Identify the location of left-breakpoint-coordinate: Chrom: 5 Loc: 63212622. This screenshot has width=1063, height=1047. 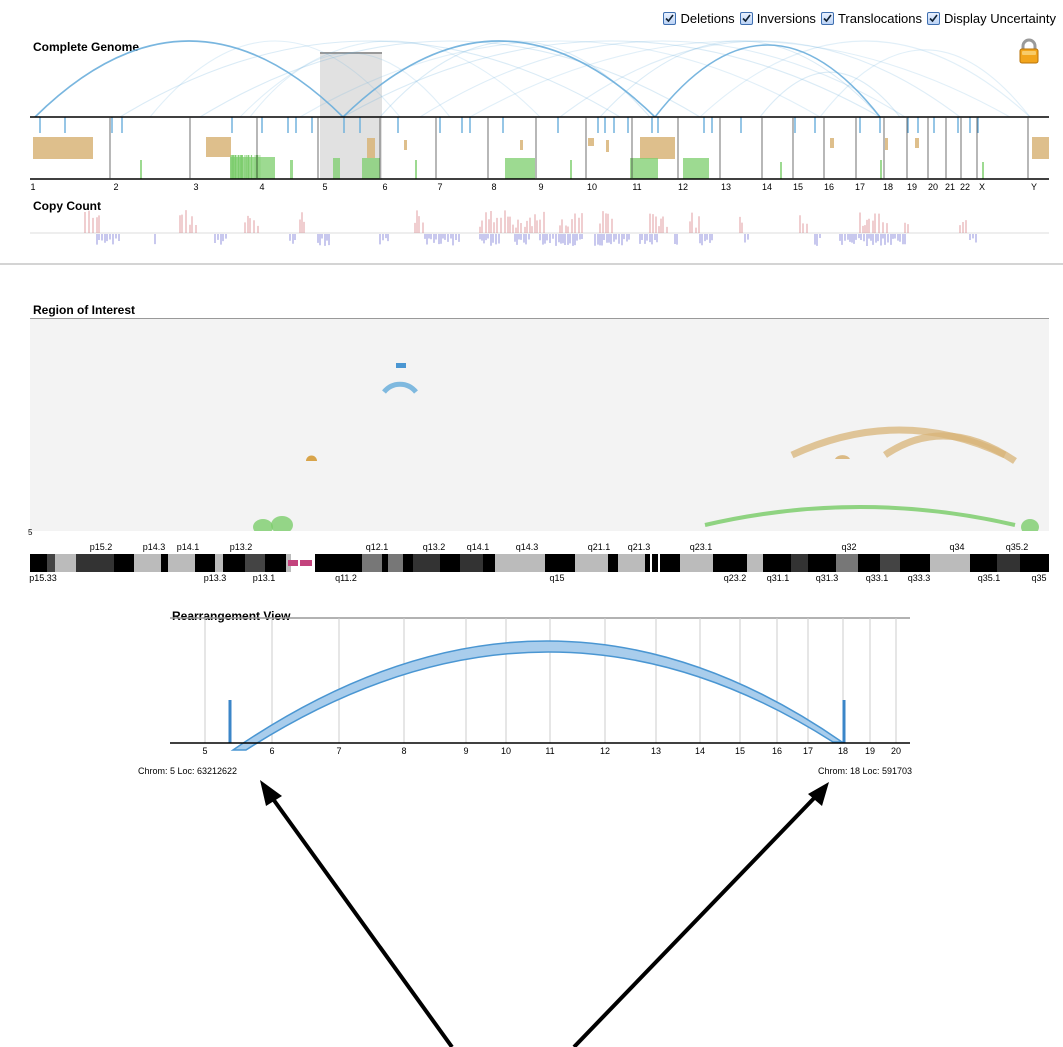
(188, 771).